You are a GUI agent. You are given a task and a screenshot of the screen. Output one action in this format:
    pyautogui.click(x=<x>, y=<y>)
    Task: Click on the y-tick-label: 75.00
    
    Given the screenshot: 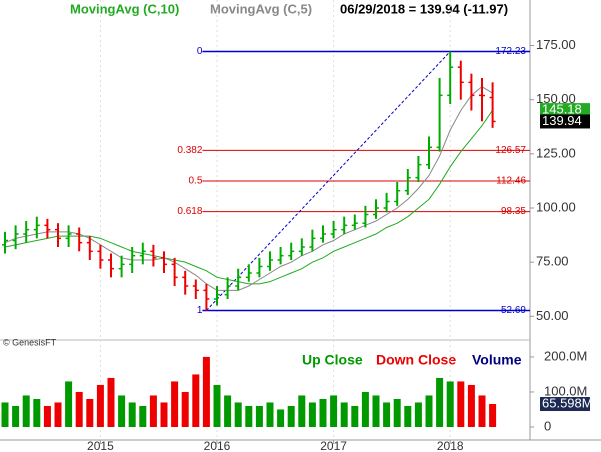 What is the action you would take?
    pyautogui.click(x=552, y=261)
    